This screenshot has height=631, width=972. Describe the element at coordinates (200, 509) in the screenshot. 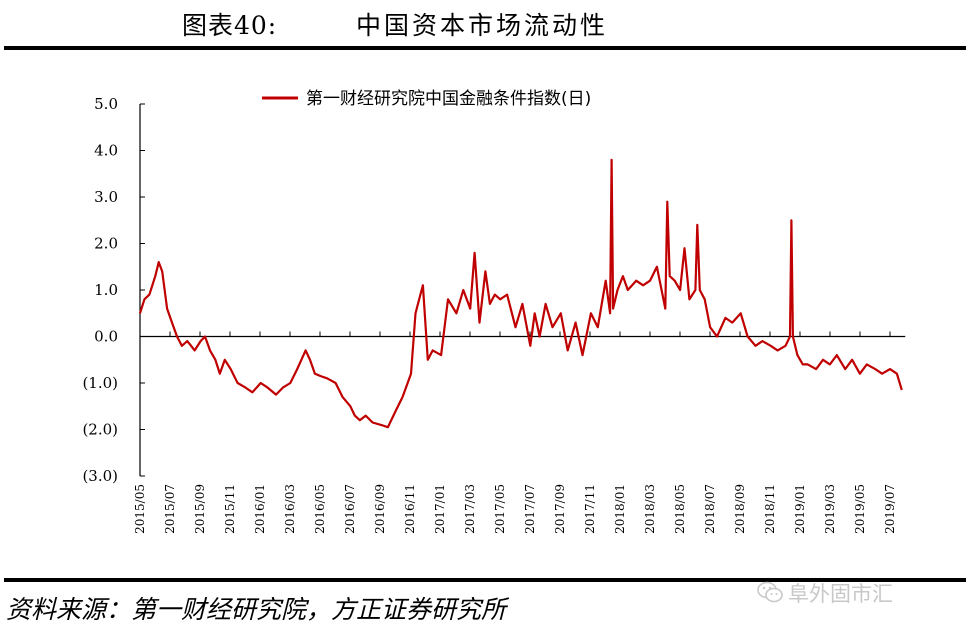

I see `x-tick-label: 2015/09` at that location.